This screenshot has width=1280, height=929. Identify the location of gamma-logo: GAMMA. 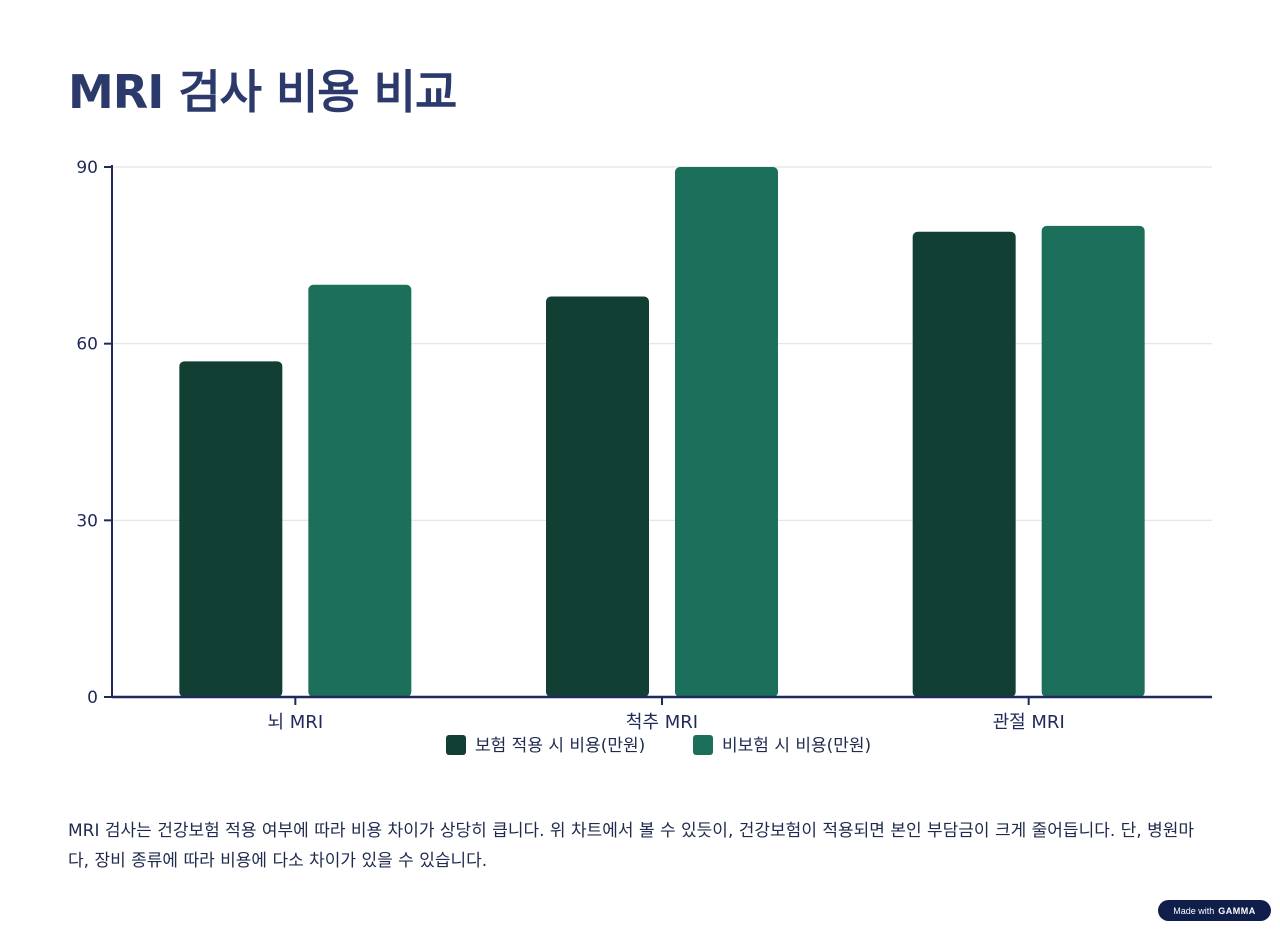
(1237, 910).